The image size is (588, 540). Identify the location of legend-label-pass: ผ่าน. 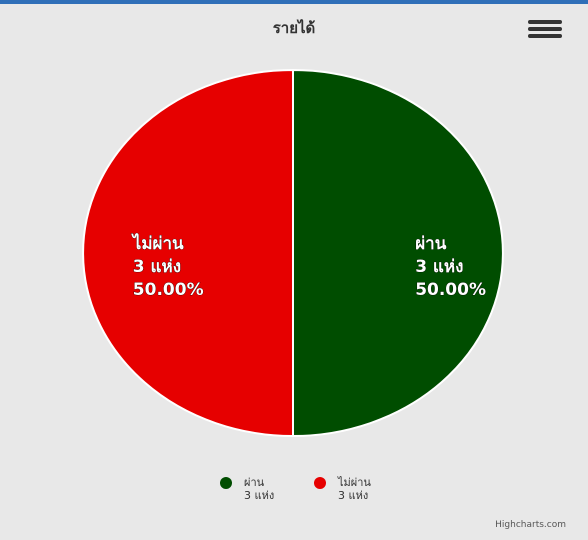
(254, 482).